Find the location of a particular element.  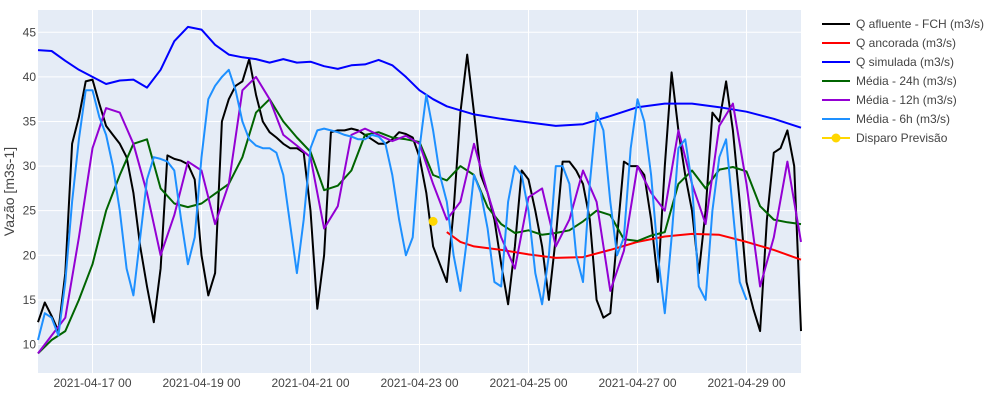

legend-item: Média - 24h (m3/s) is located at coordinates (889, 81).